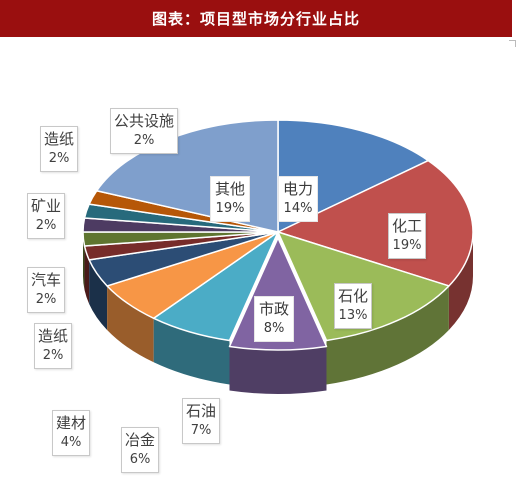 The image size is (520, 481). Describe the element at coordinates (71, 433) in the screenshot. I see `slice-label: 建材 4%` at that location.